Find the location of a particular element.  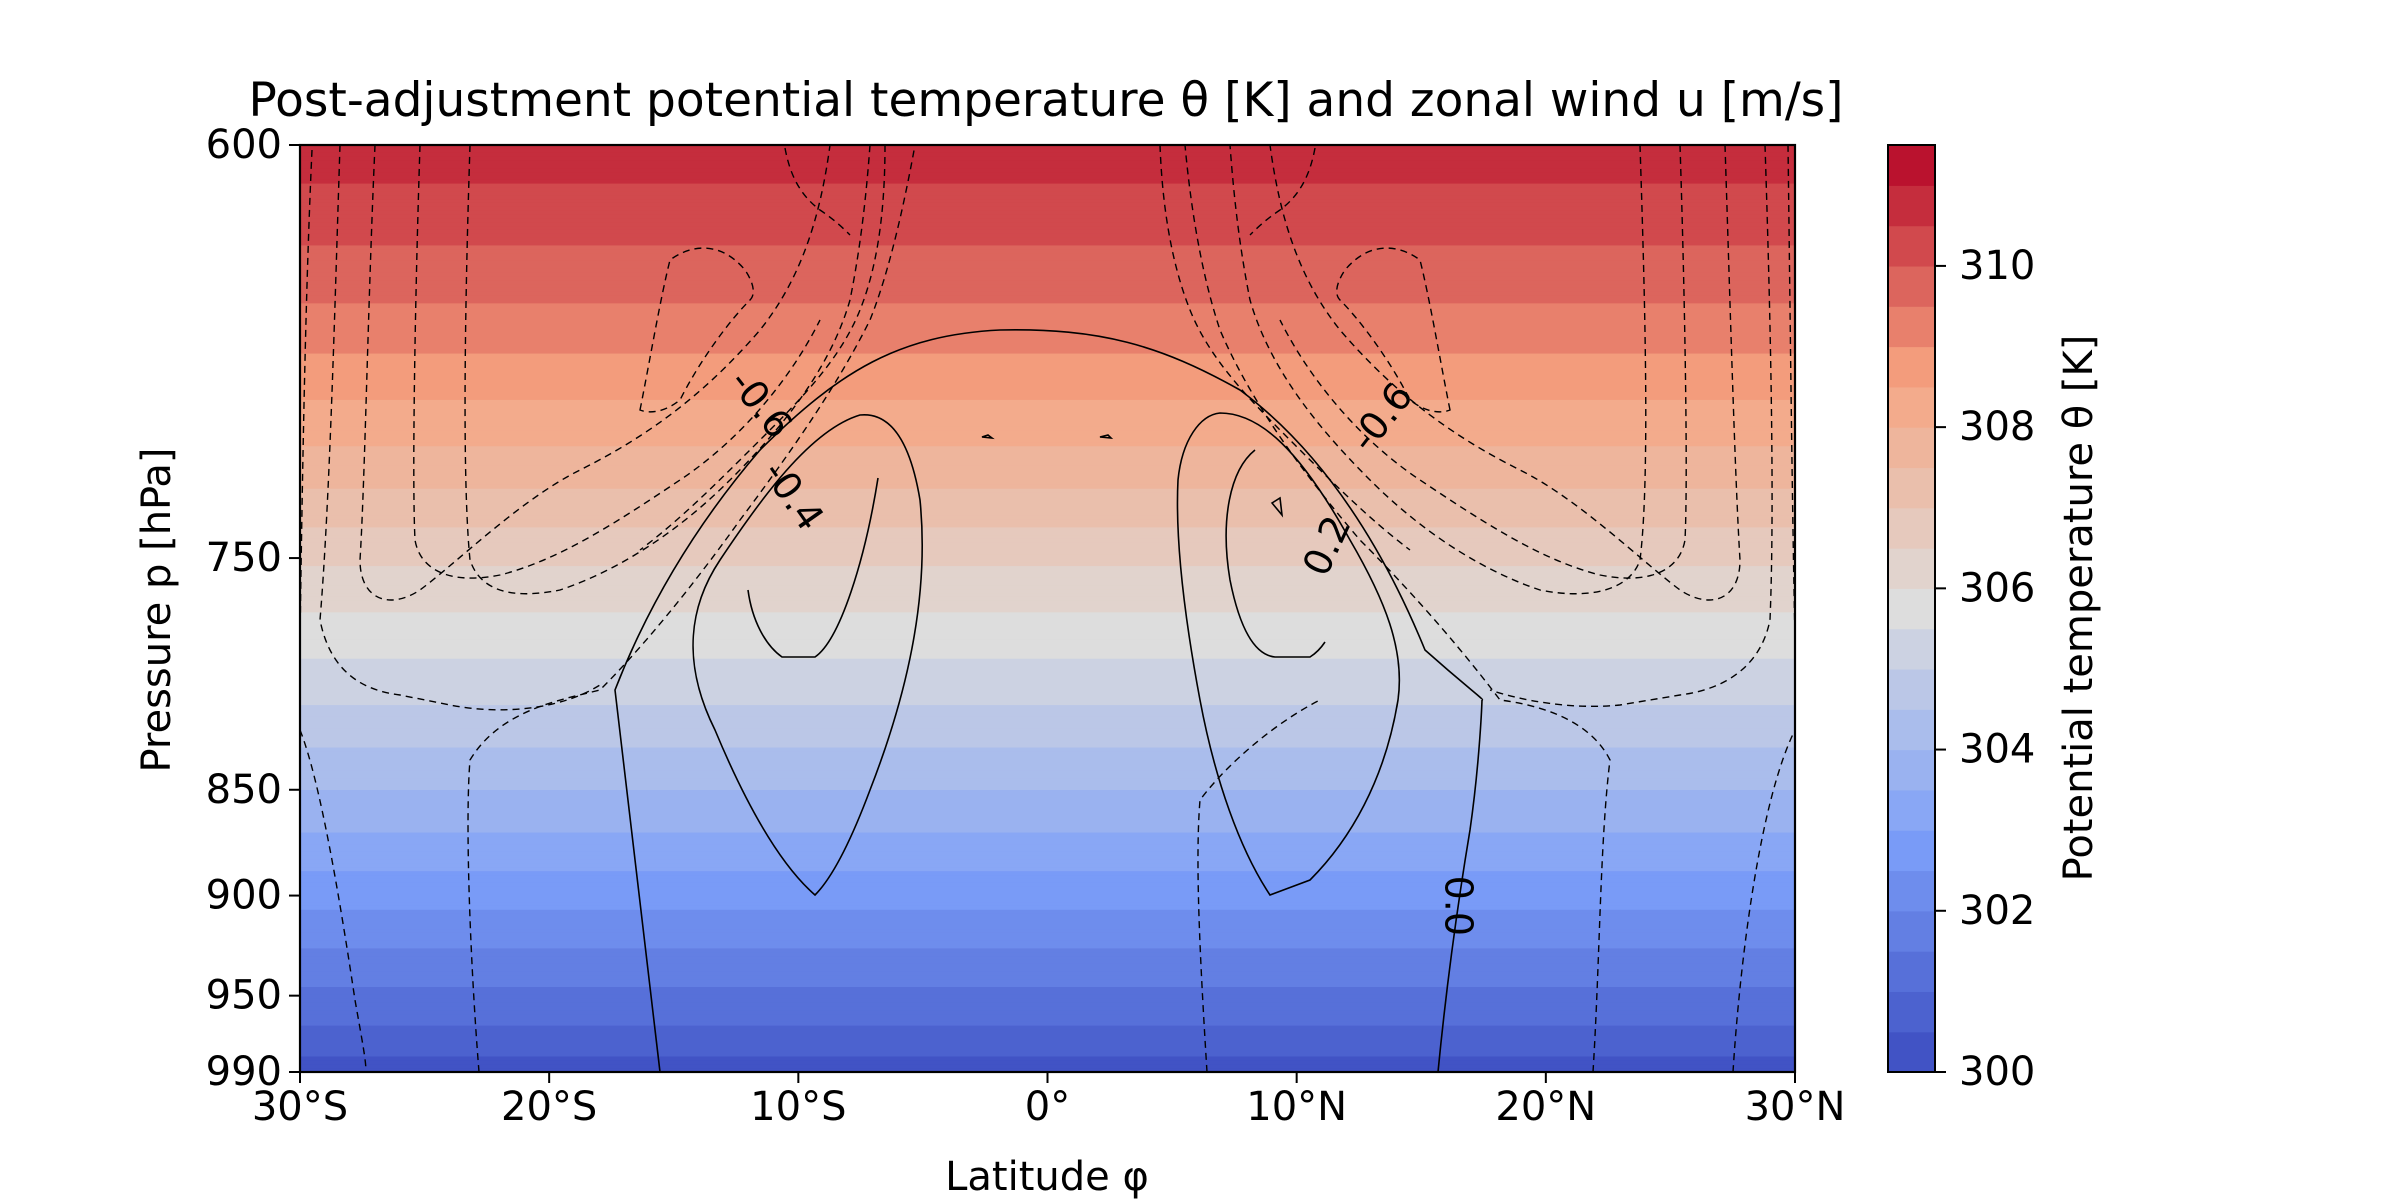

colorbar-label: Potential temperature θ [K] is located at coordinates (2079, 608).